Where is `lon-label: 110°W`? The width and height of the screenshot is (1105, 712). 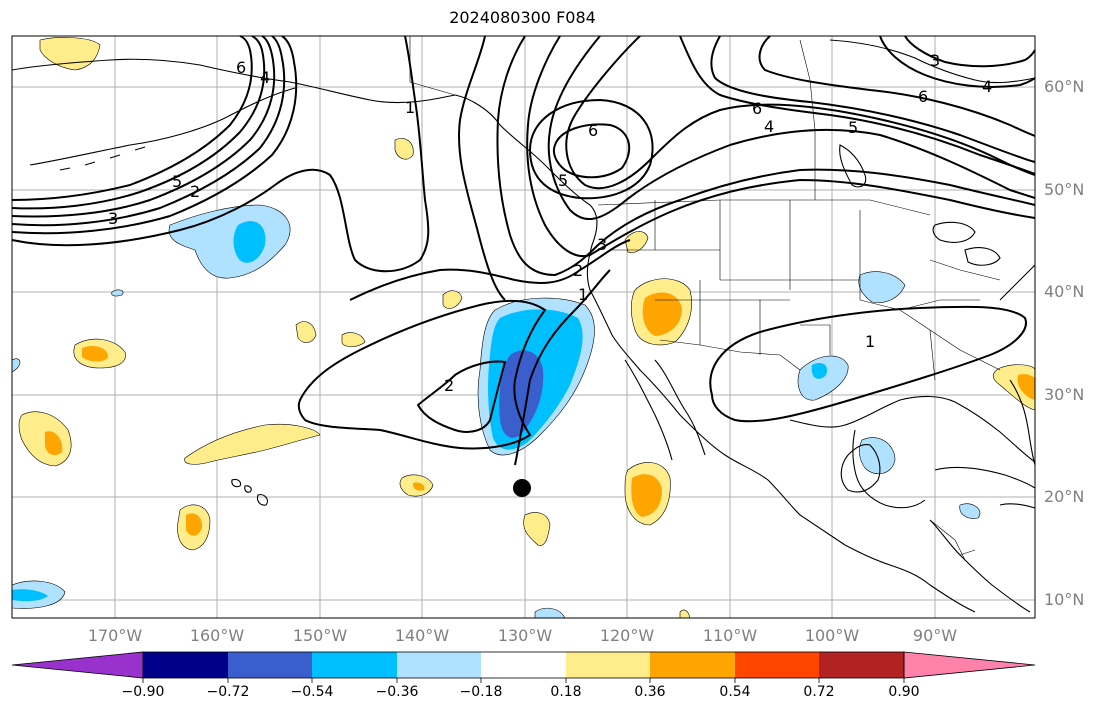 lon-label: 110°W is located at coordinates (730, 635).